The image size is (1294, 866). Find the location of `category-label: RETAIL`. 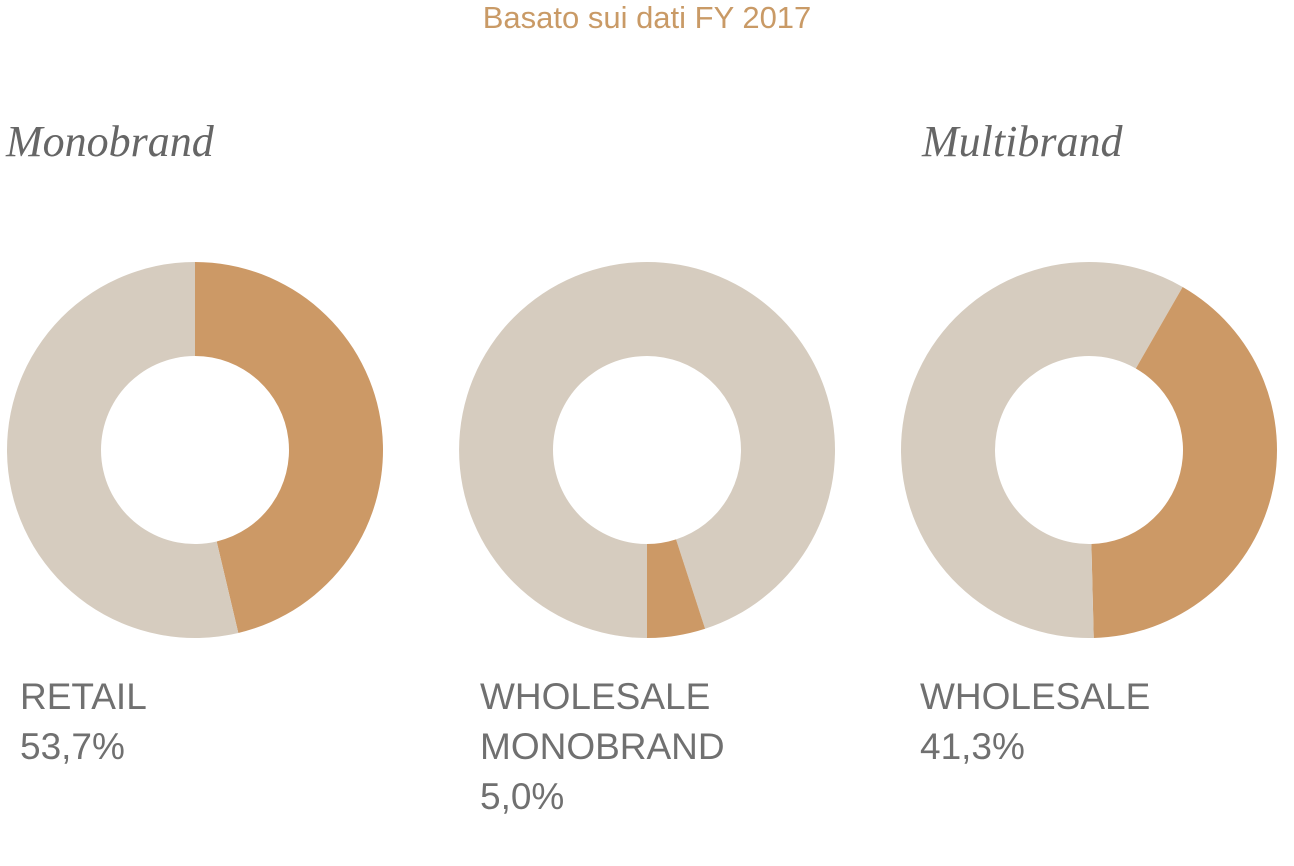

category-label: RETAIL is located at coordinates (83, 696).